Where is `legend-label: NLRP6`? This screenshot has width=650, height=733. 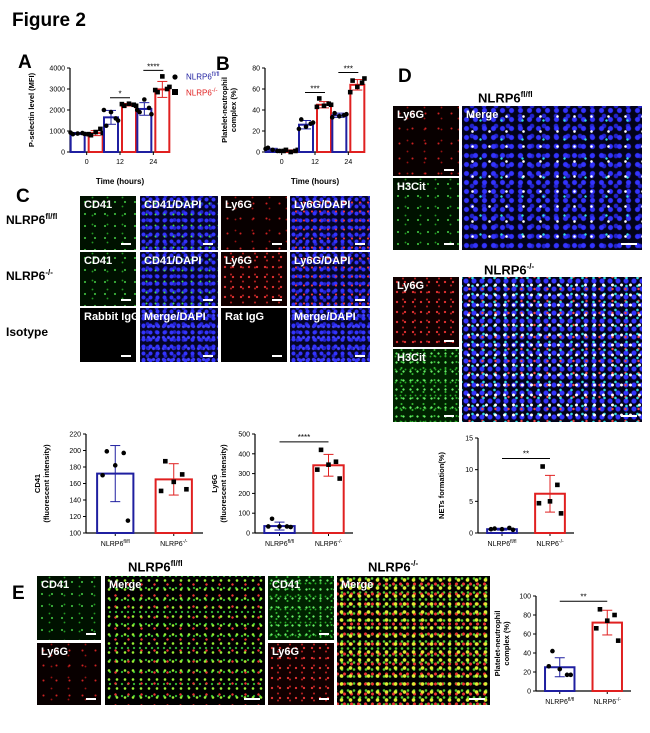 legend-label: NLRP6 is located at coordinates (199, 93).